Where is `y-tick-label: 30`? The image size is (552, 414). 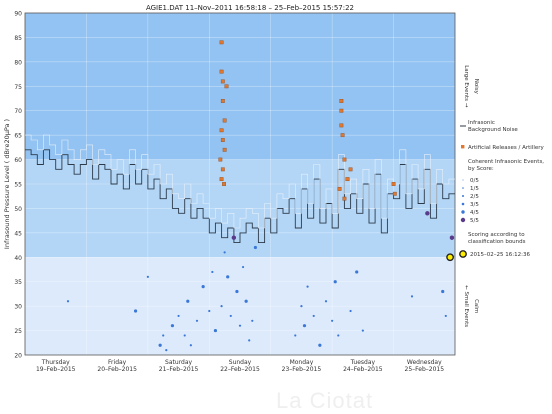
y-tick-label: 30 is located at coordinates (18, 307).